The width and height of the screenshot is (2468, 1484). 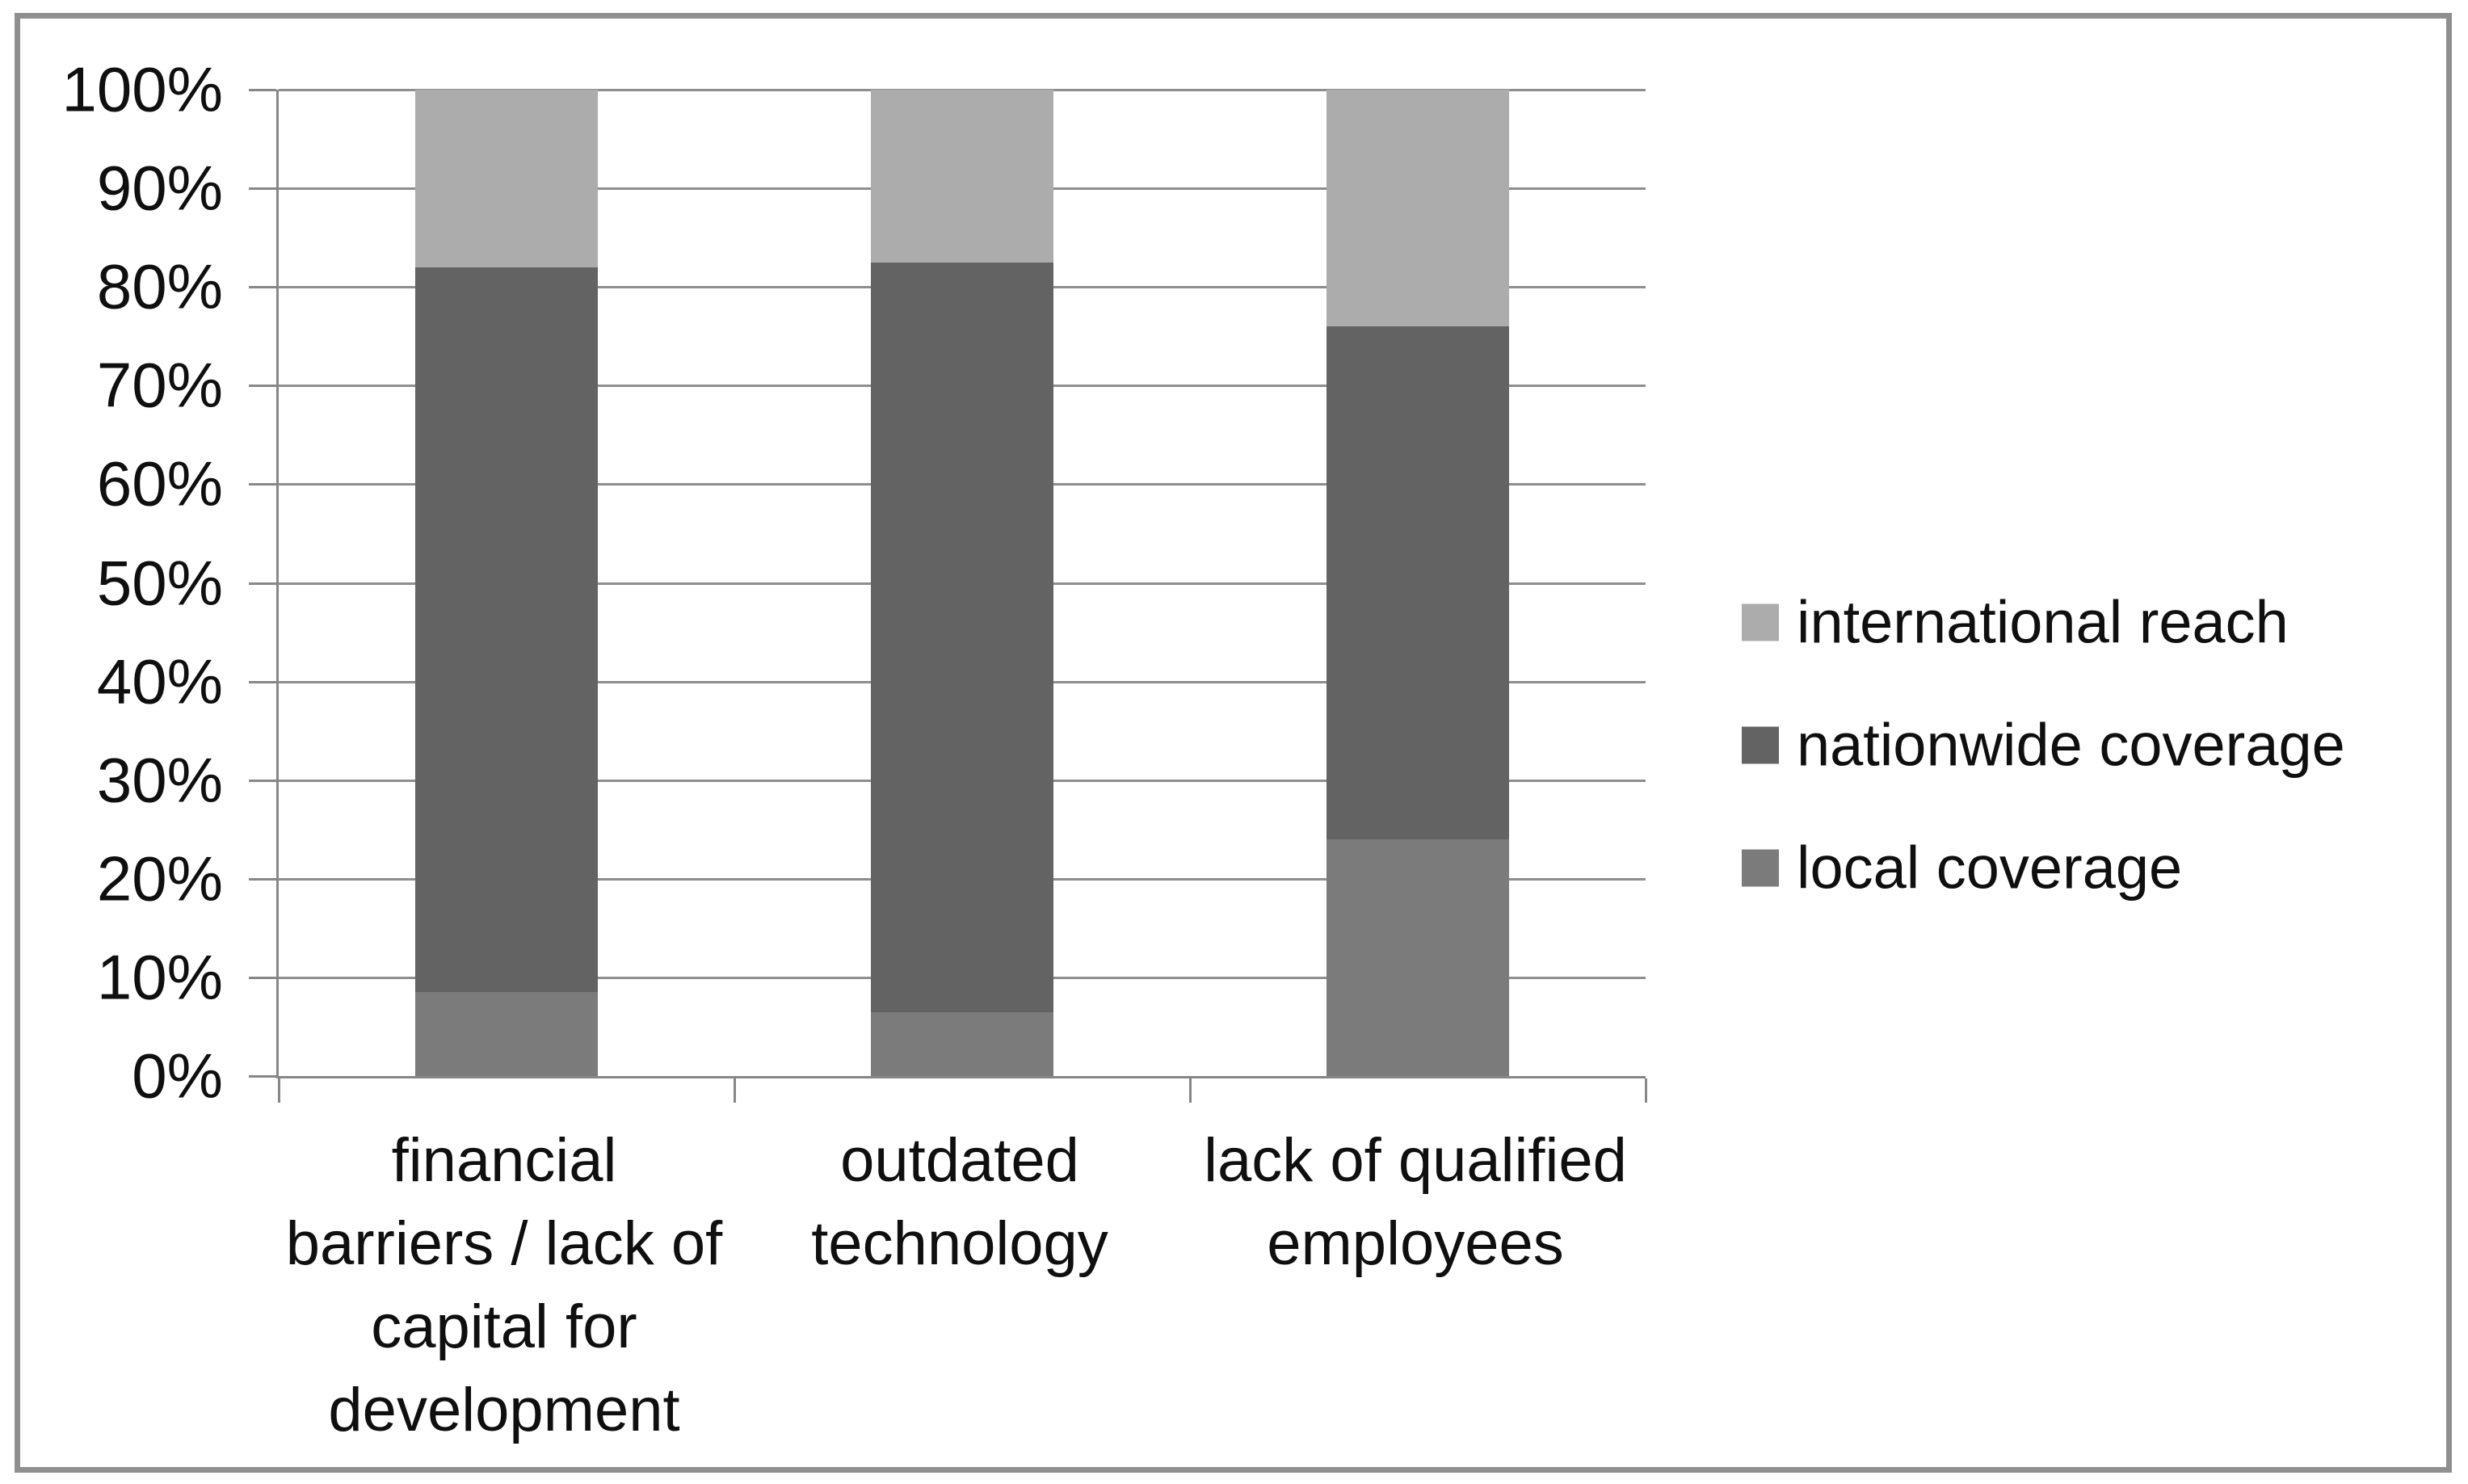 What do you see at coordinates (2043, 622) in the screenshot?
I see `legend-label: international reach` at bounding box center [2043, 622].